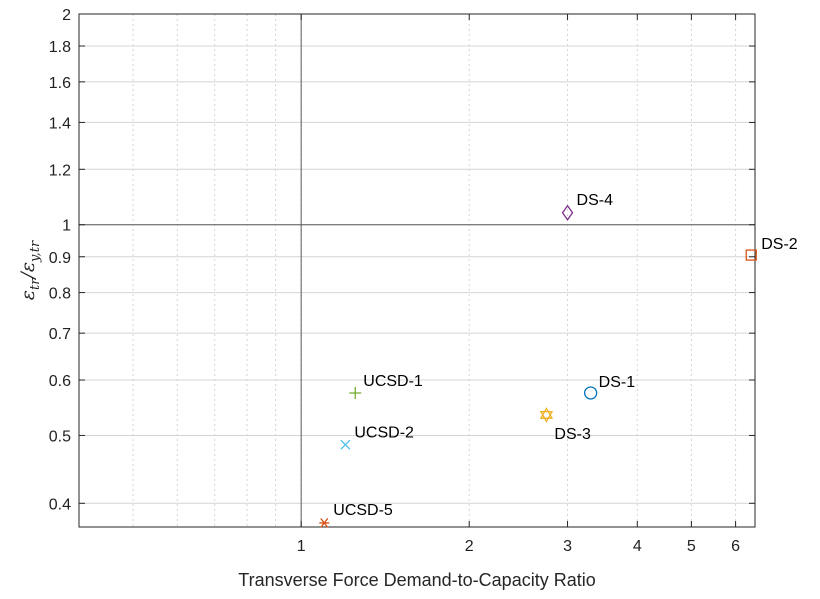 This screenshot has width=820, height=599. I want to click on data-label-ucsd-2: UCSD-2, so click(384, 433).